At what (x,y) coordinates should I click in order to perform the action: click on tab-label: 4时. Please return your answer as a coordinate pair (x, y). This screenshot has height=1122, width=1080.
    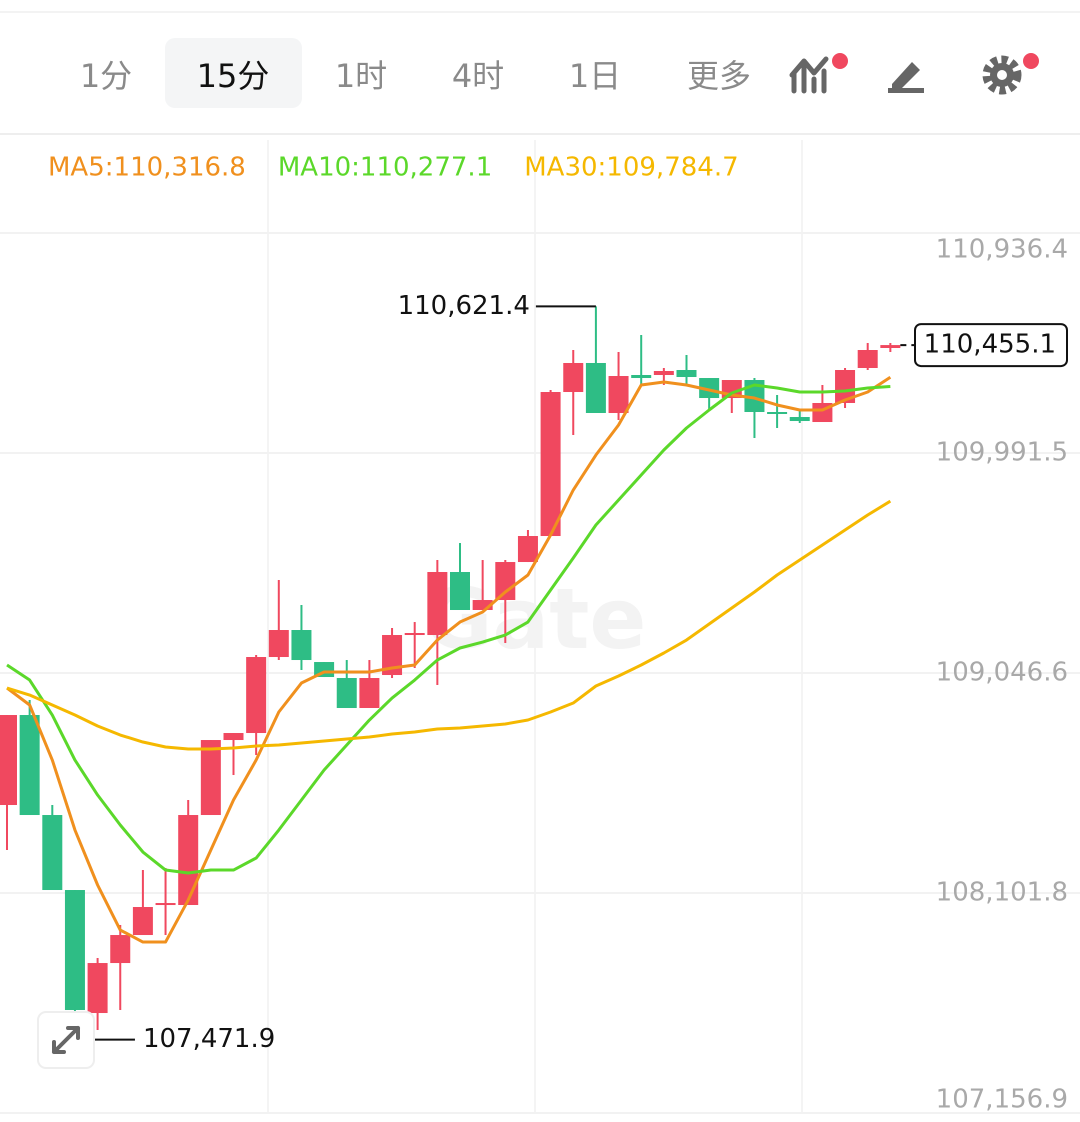
    Looking at the image, I should click on (478, 76).